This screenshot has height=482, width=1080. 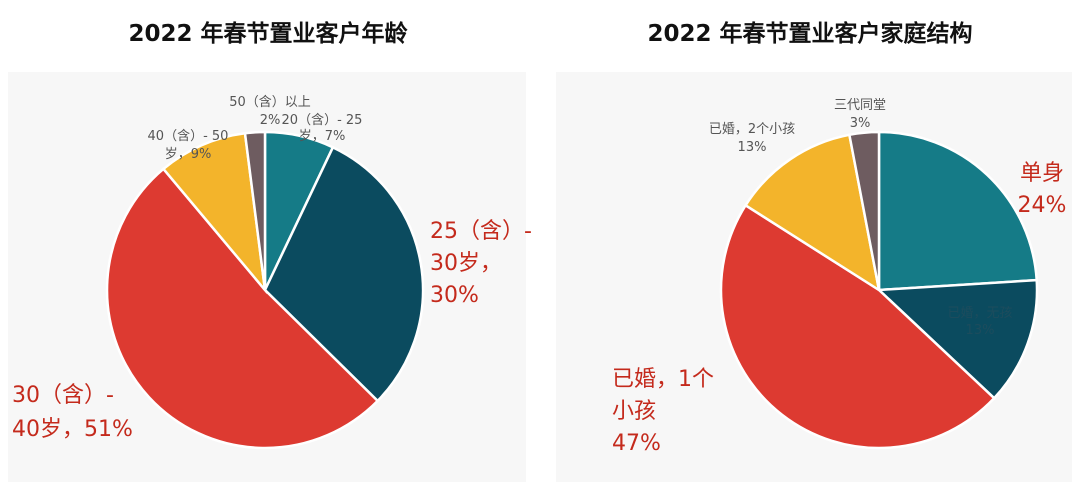 What do you see at coordinates (270, 111) in the screenshot?
I see `slice-label-0-4: 50（含）以上 2%` at bounding box center [270, 111].